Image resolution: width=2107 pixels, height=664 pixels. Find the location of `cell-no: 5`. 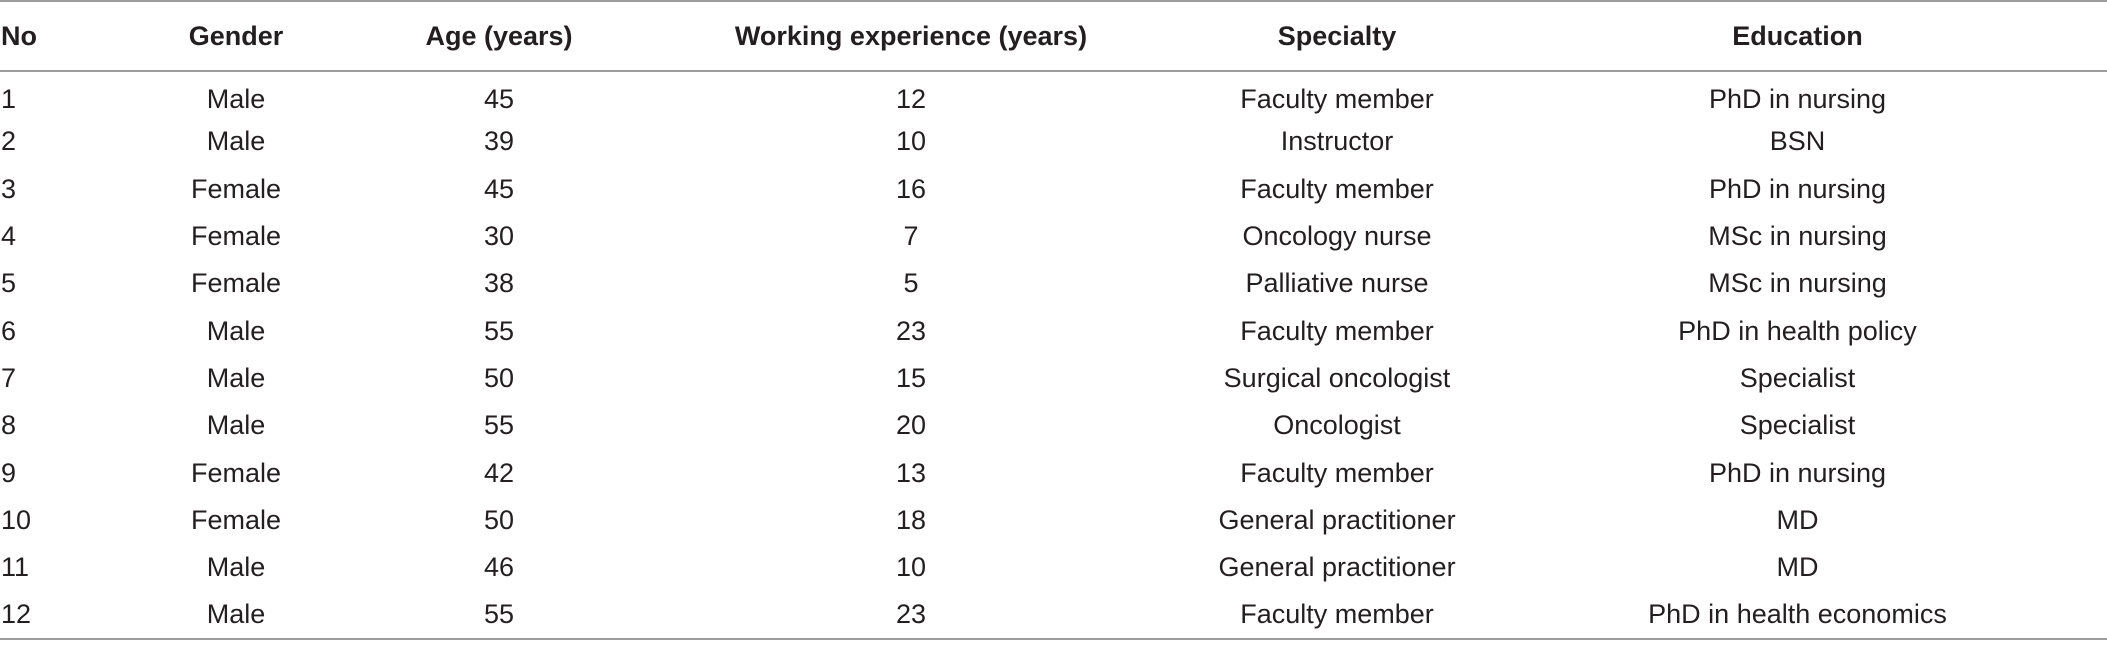

cell-no: 5 is located at coordinates (9, 283).